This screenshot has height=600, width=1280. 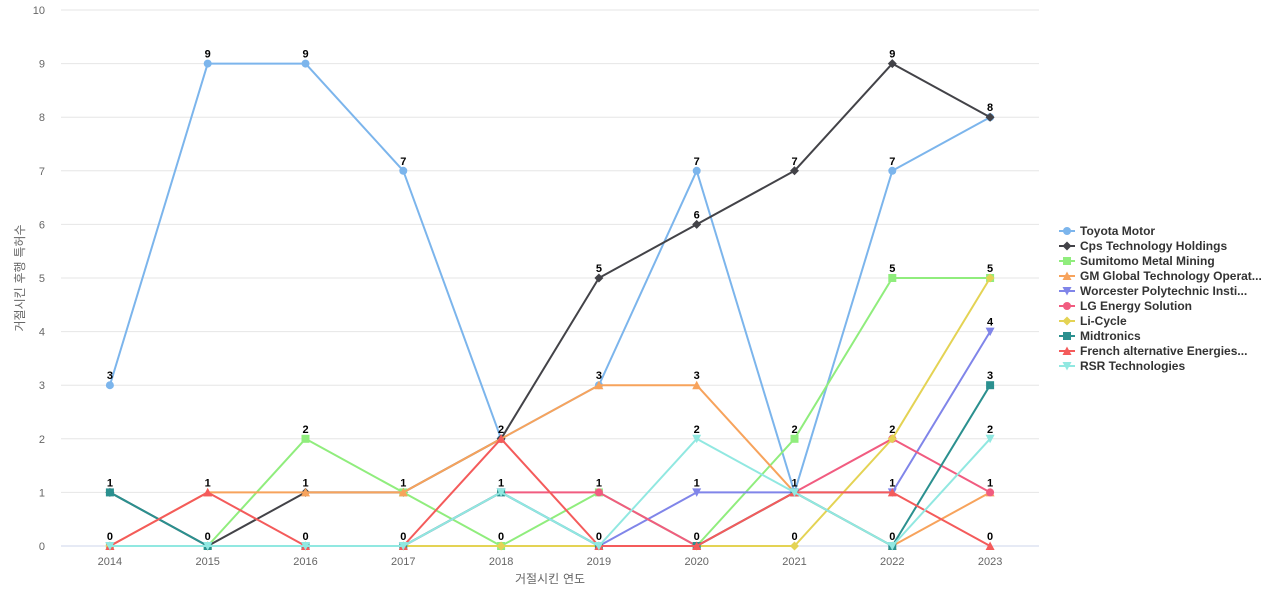 What do you see at coordinates (1103, 321) in the screenshot?
I see `legend-label: Li-Cycle` at bounding box center [1103, 321].